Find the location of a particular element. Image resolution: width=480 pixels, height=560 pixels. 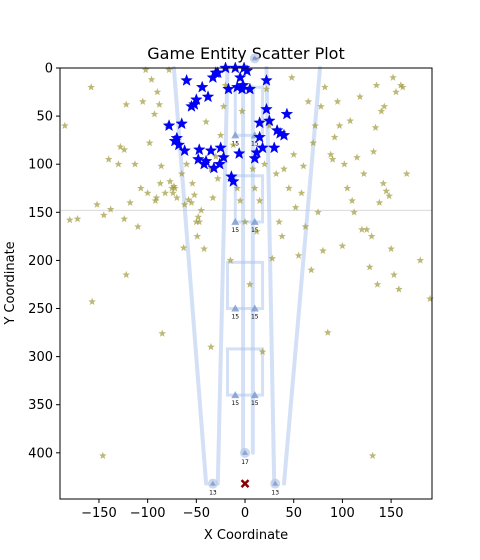

y-tick-label: 350 is located at coordinates (40, 405).